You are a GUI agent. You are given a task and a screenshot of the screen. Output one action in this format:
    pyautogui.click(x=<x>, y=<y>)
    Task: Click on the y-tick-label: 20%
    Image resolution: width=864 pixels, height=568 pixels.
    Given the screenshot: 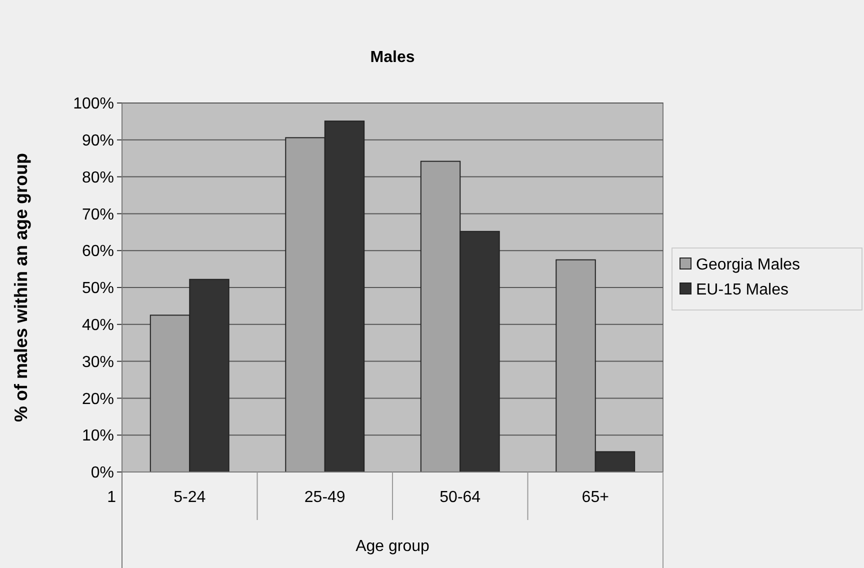 What is the action you would take?
    pyautogui.click(x=98, y=399)
    